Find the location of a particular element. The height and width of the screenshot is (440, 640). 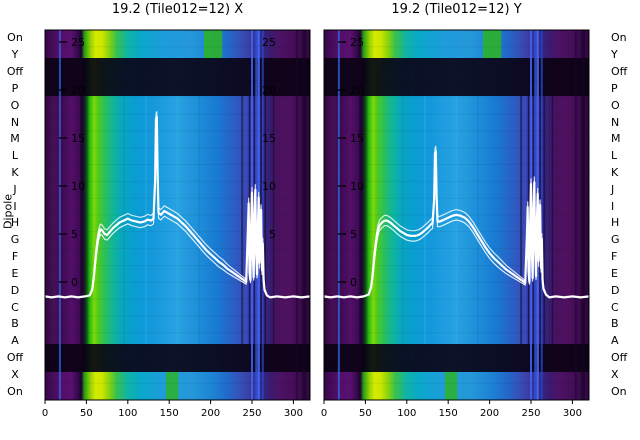

dipole-labels-right: On Y Off P O N M L K J I H G F E D C B A Off X On is located at coordinates (625, 220).